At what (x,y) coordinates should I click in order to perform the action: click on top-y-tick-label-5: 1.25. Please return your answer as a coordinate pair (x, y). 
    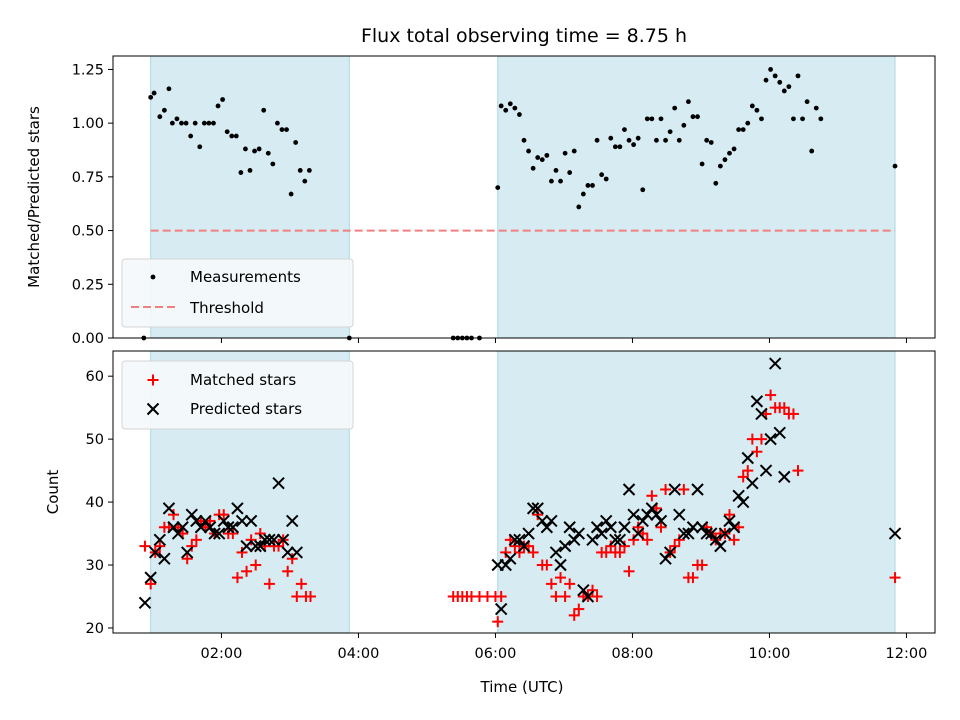
    Looking at the image, I should click on (88, 70).